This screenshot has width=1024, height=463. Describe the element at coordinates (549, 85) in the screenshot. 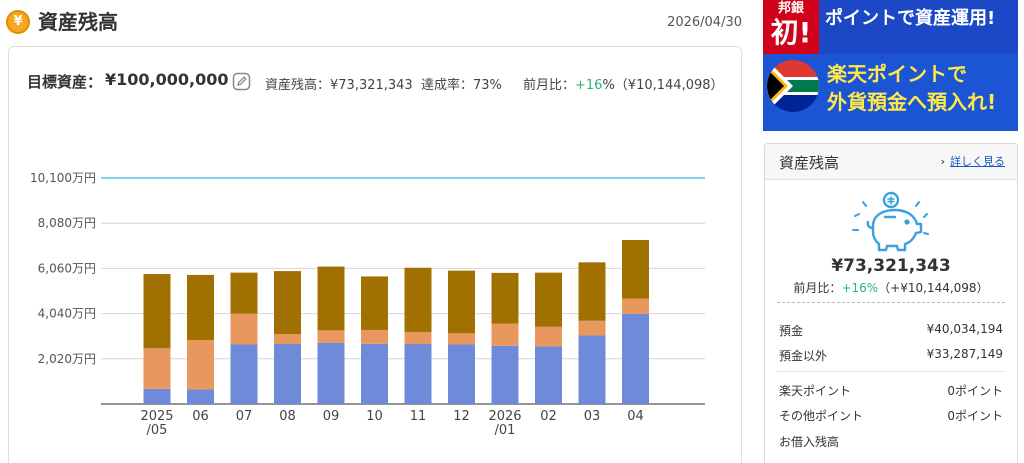

I see `monthly-change-prefix: 前月比：` at that location.